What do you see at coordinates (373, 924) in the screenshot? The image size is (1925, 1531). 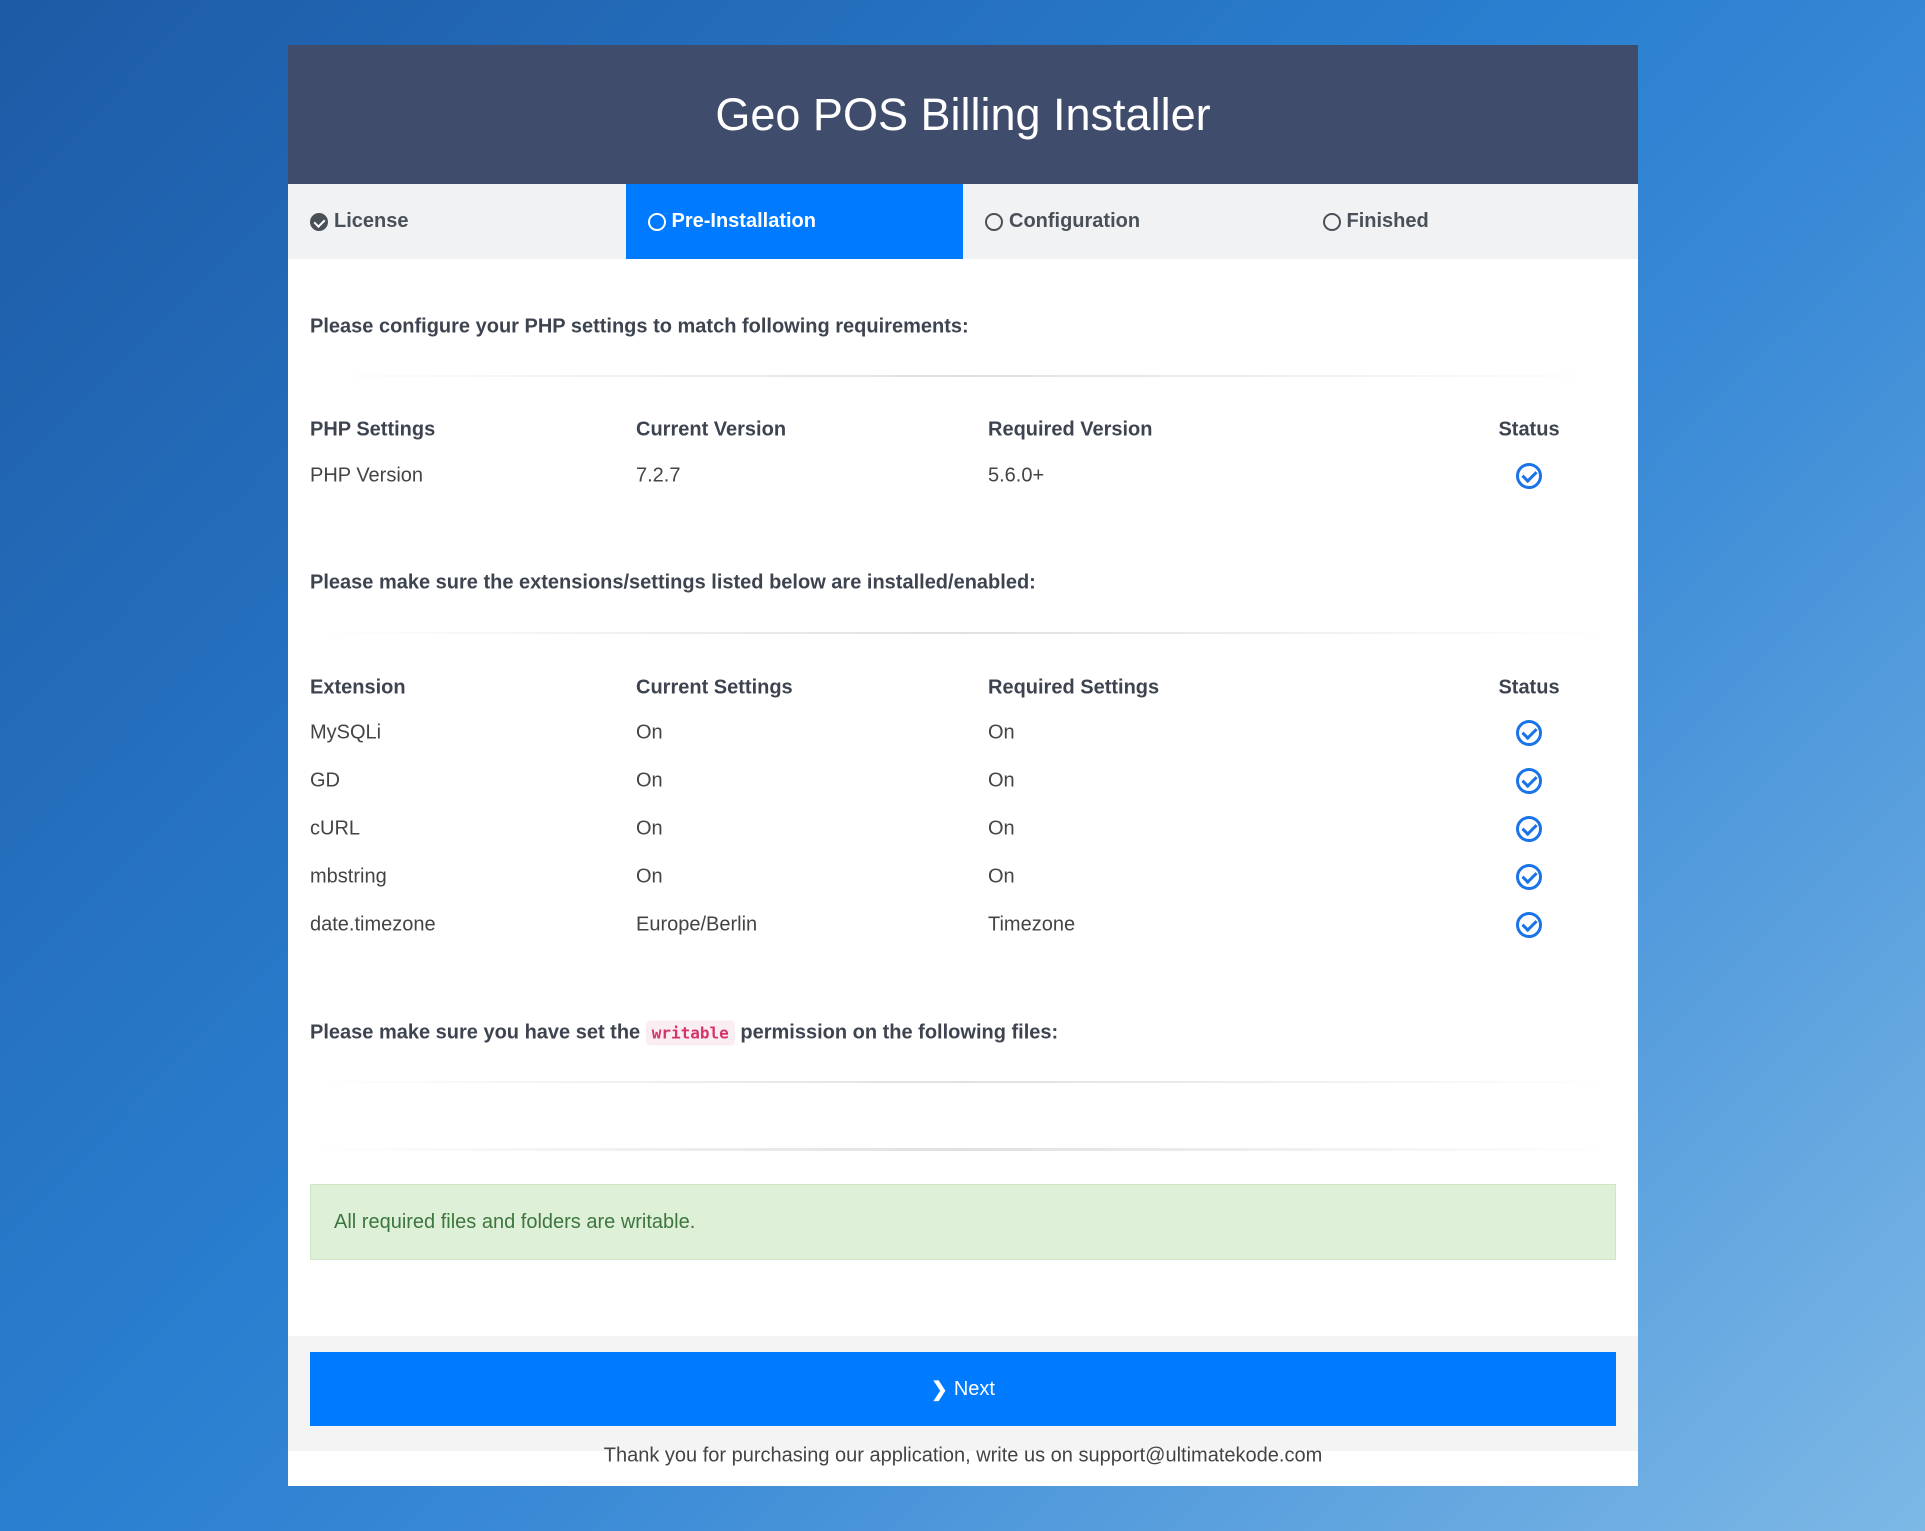 I see `extension-name: date.timezone` at bounding box center [373, 924].